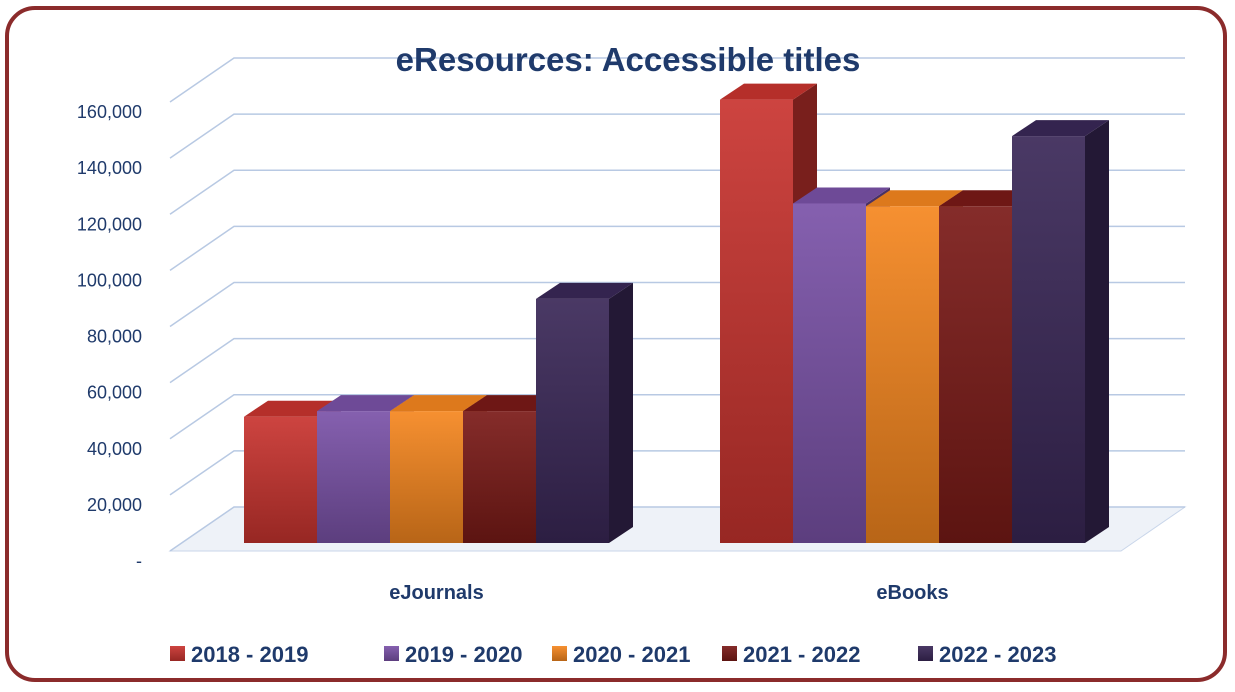 Image resolution: width=1235 pixels, height=692 pixels. I want to click on legend-item: 2018 - 2019, so click(239, 654).